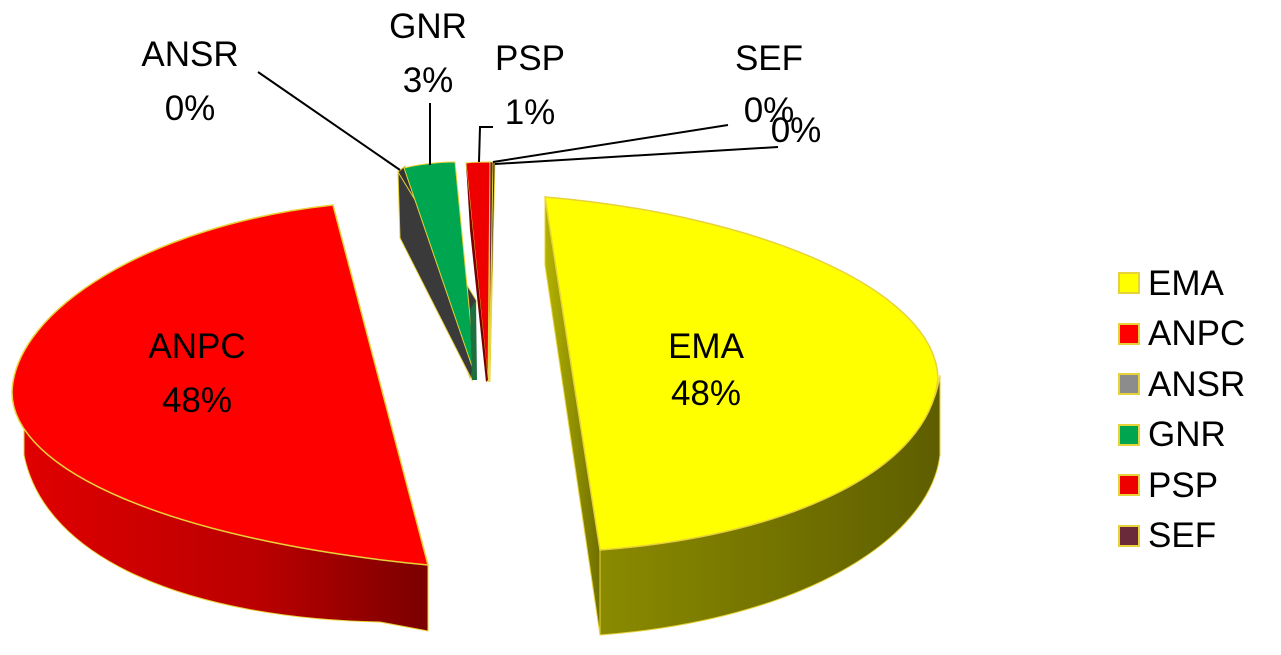 The height and width of the screenshot is (655, 1281). Describe the element at coordinates (769, 110) in the screenshot. I see `data-label-sef-percent: 0%` at that location.